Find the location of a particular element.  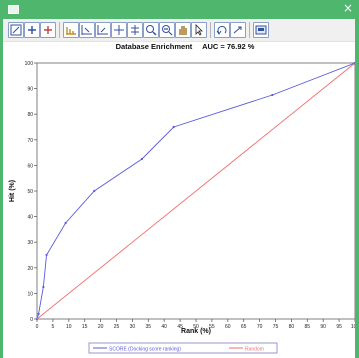

hand-icon is located at coordinates (183, 30).